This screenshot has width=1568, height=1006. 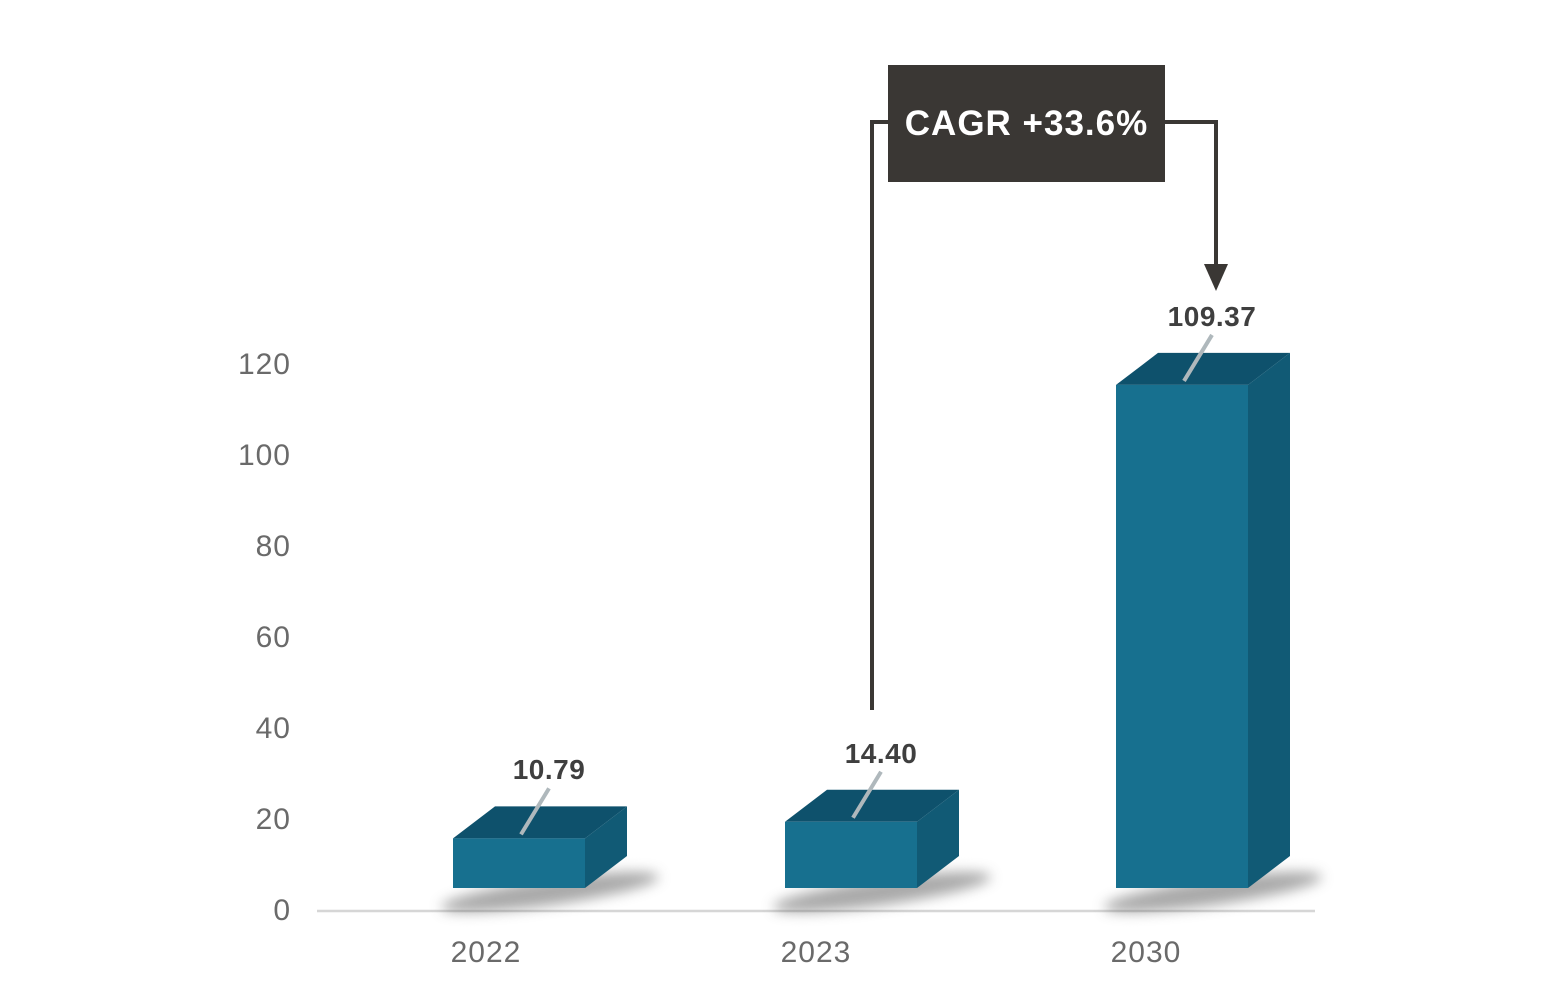 What do you see at coordinates (282, 910) in the screenshot?
I see `y-axis-tick-label: 0` at bounding box center [282, 910].